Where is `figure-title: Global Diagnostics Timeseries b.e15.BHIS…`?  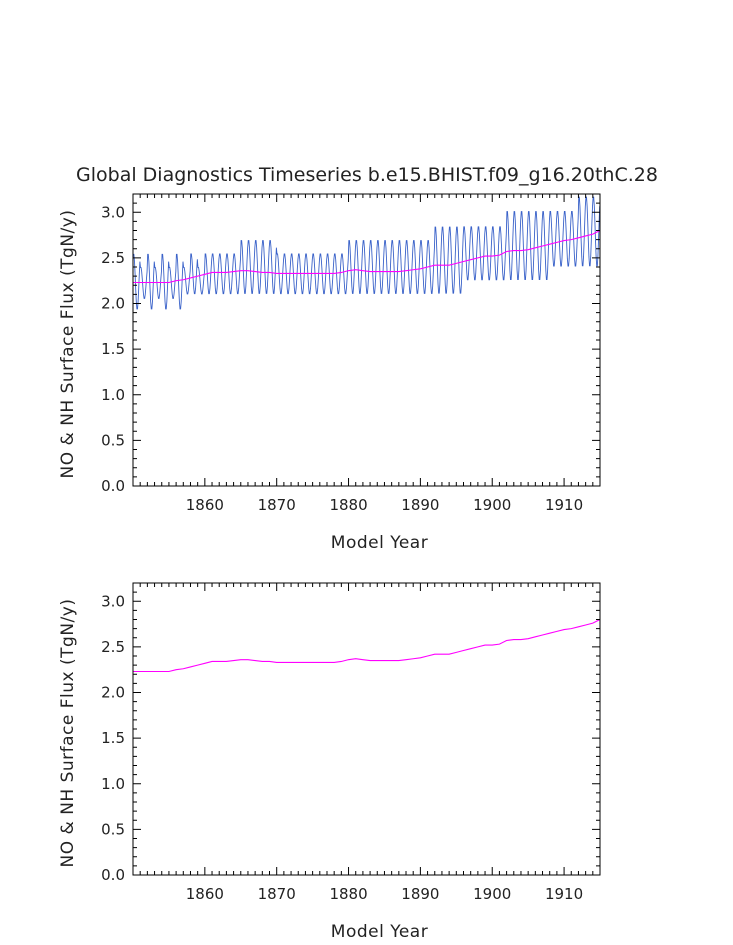 figure-title: Global Diagnostics Timeseries b.e15.BHIS… is located at coordinates (367, 175).